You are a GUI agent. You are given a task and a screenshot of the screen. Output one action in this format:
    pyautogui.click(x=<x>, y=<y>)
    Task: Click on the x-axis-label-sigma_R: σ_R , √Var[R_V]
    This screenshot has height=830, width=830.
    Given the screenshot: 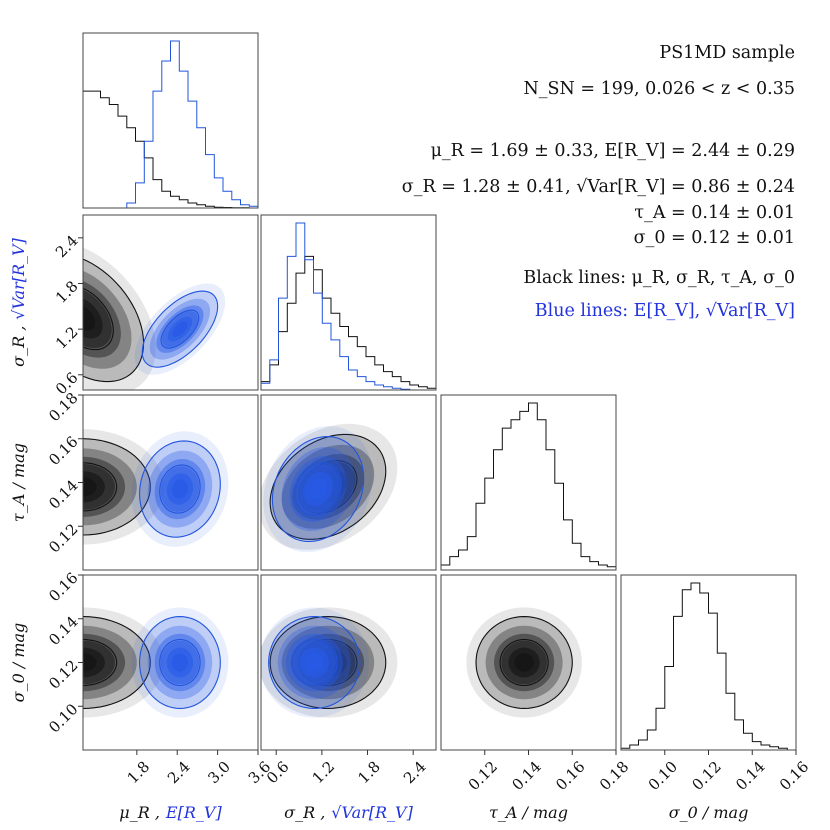 What is the action you would take?
    pyautogui.click(x=348, y=812)
    